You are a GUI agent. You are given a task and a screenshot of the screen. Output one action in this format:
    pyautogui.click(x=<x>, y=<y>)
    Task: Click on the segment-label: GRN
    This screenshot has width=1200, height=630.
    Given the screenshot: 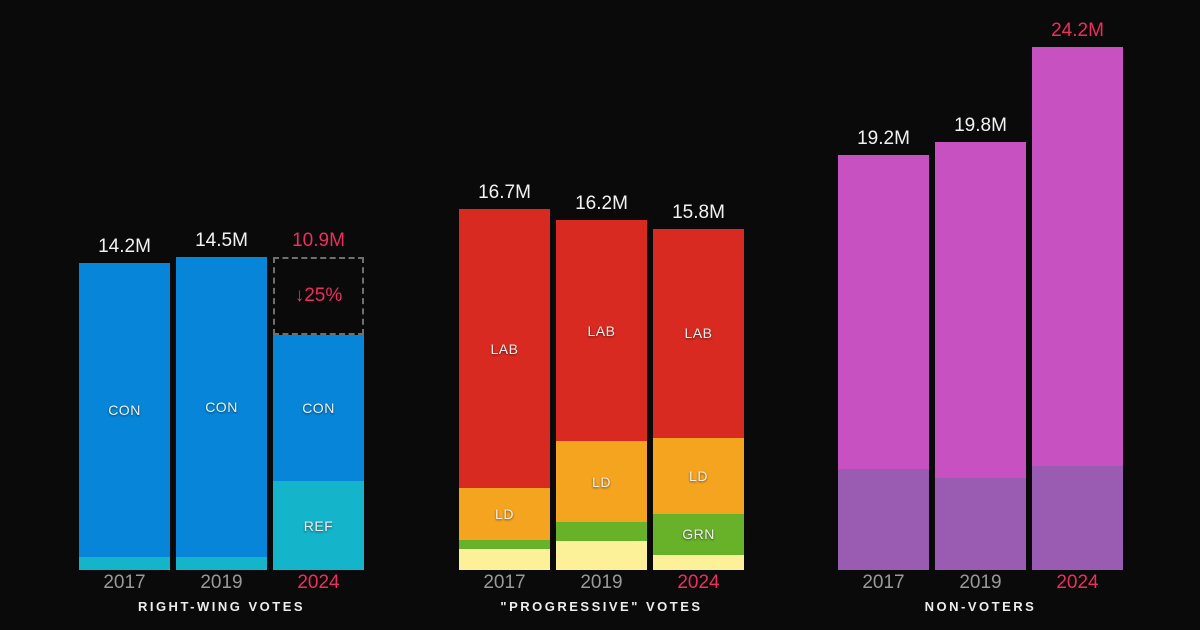 What is the action you would take?
    pyautogui.click(x=698, y=534)
    